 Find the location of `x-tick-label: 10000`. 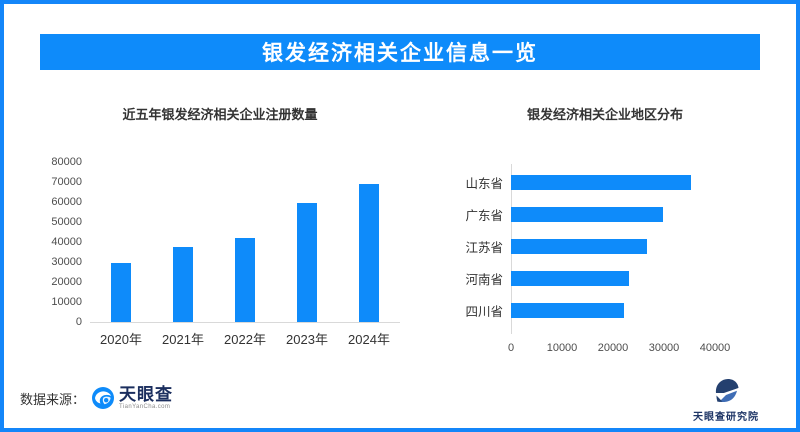

x-tick-label: 10000 is located at coordinates (562, 348).